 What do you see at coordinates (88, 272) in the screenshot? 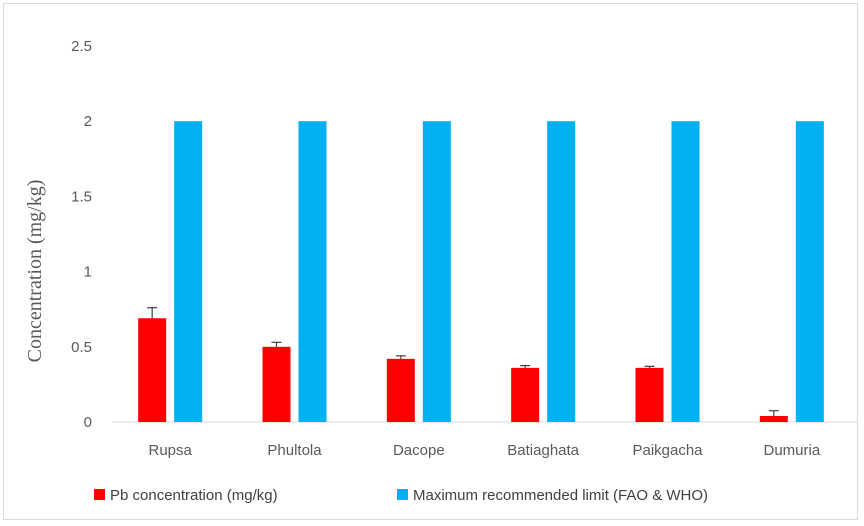
I see `y-tick-label: 1` at bounding box center [88, 272].